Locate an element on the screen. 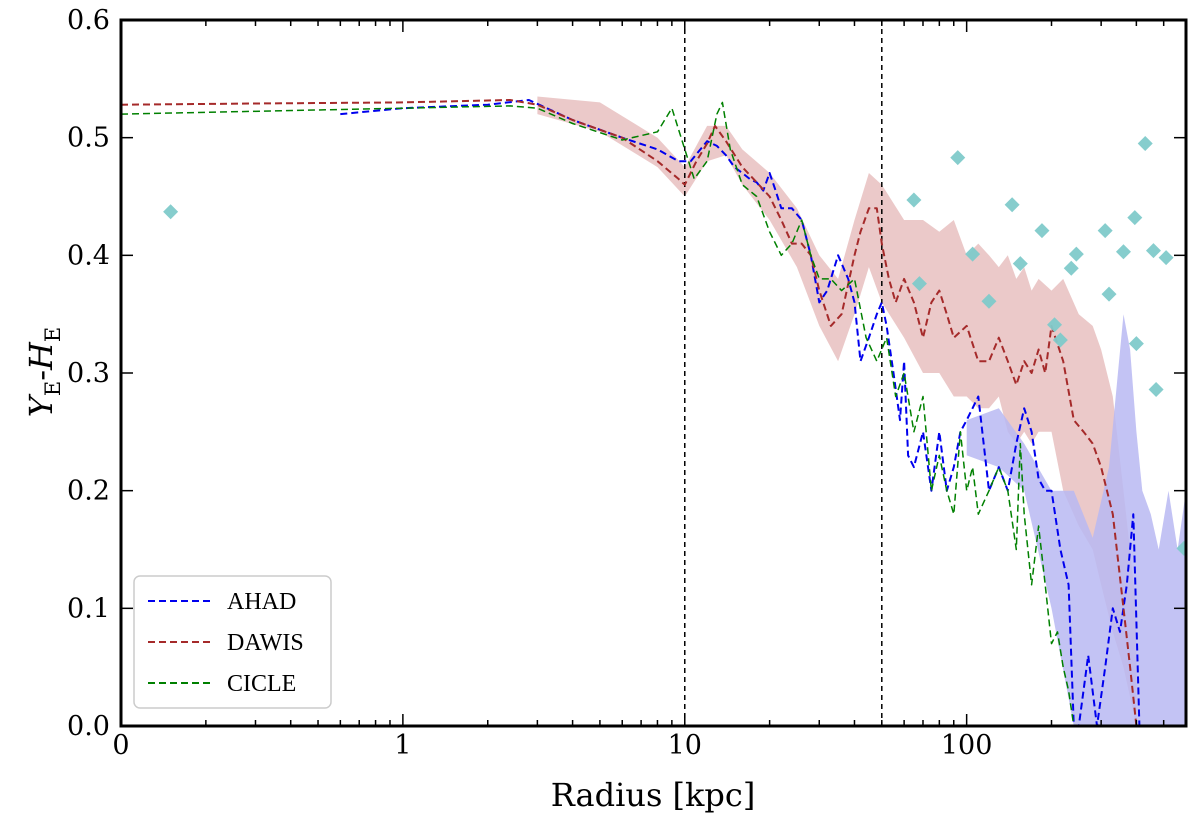  y-tick-label: 0.5 is located at coordinates (88, 138).